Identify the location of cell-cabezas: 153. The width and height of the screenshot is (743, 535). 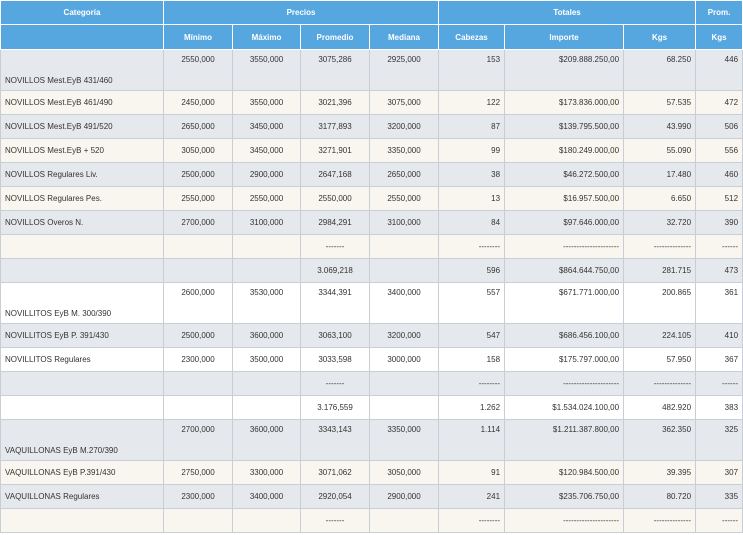
(472, 70).